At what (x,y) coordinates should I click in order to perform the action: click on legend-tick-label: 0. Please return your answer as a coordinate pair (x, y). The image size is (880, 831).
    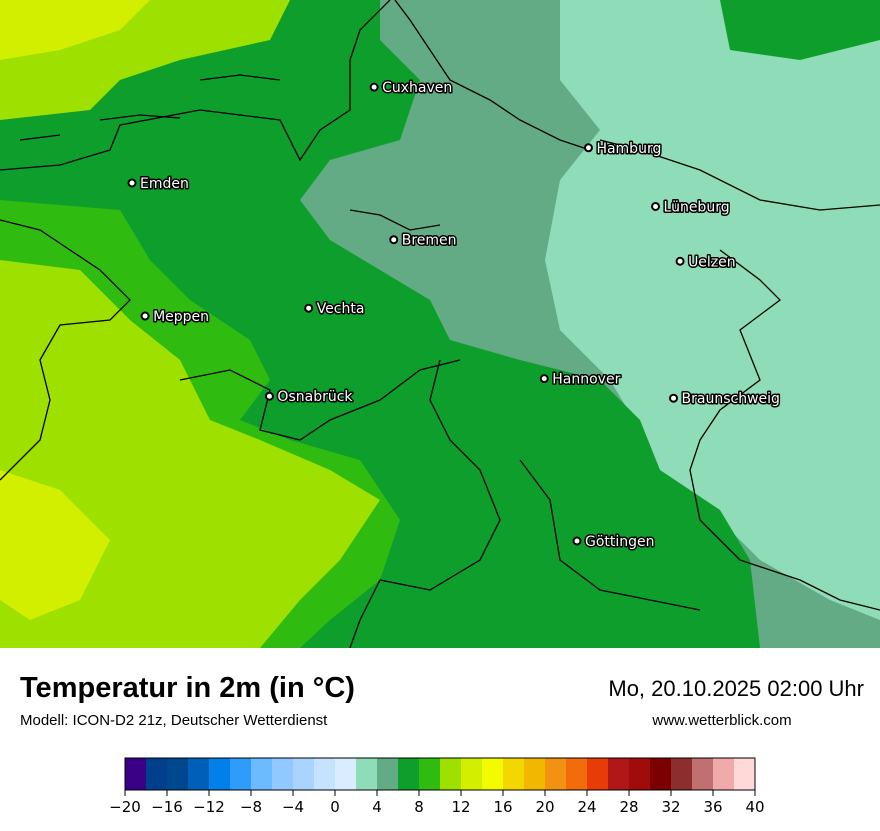
    Looking at the image, I should click on (335, 807).